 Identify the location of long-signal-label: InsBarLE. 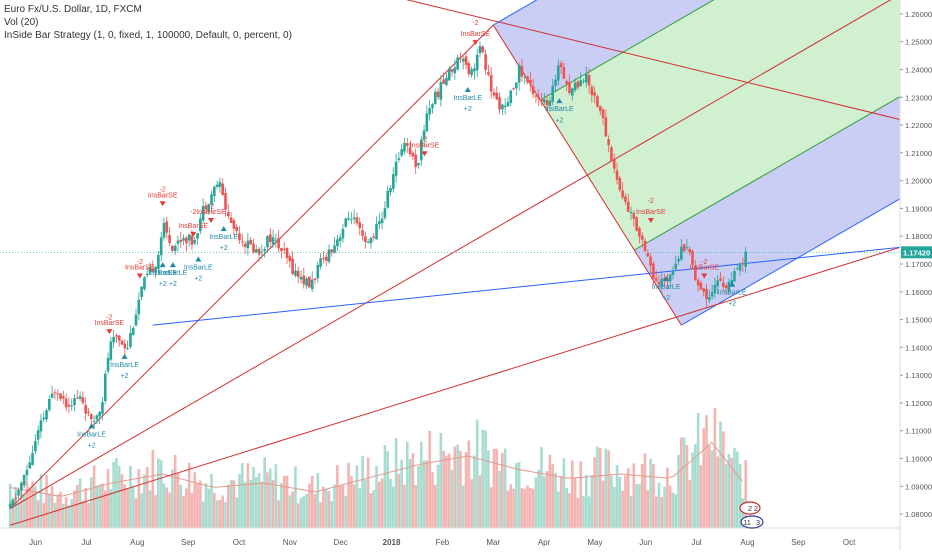
(162, 273).